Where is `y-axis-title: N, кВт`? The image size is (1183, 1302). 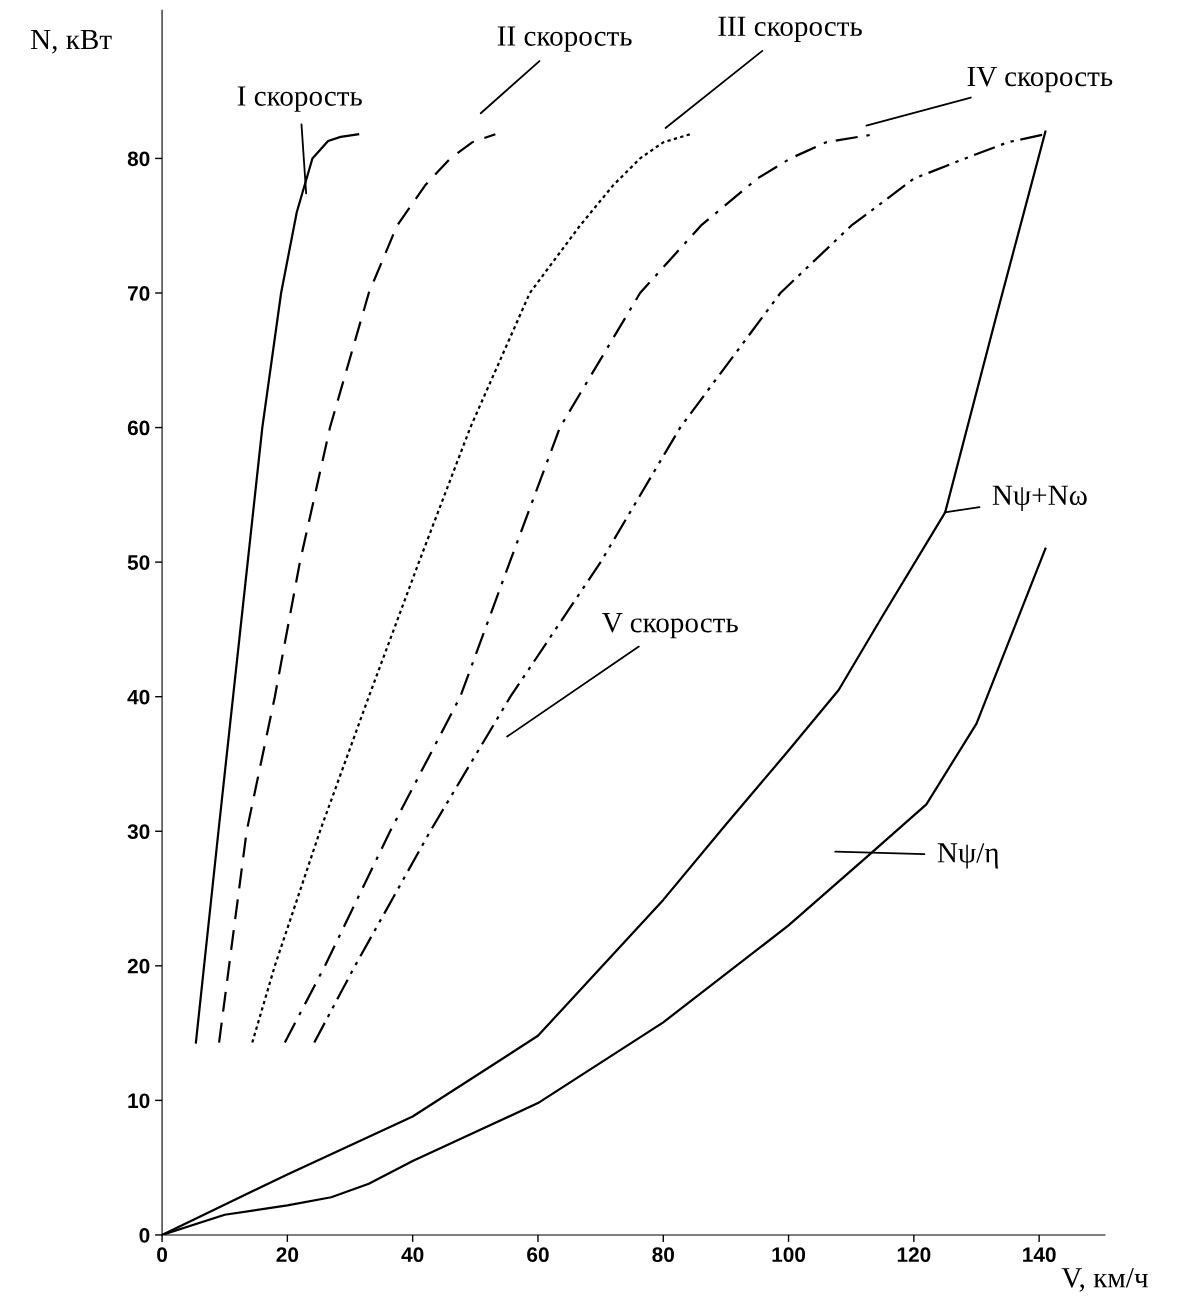
y-axis-title: N, кВт is located at coordinates (71, 41).